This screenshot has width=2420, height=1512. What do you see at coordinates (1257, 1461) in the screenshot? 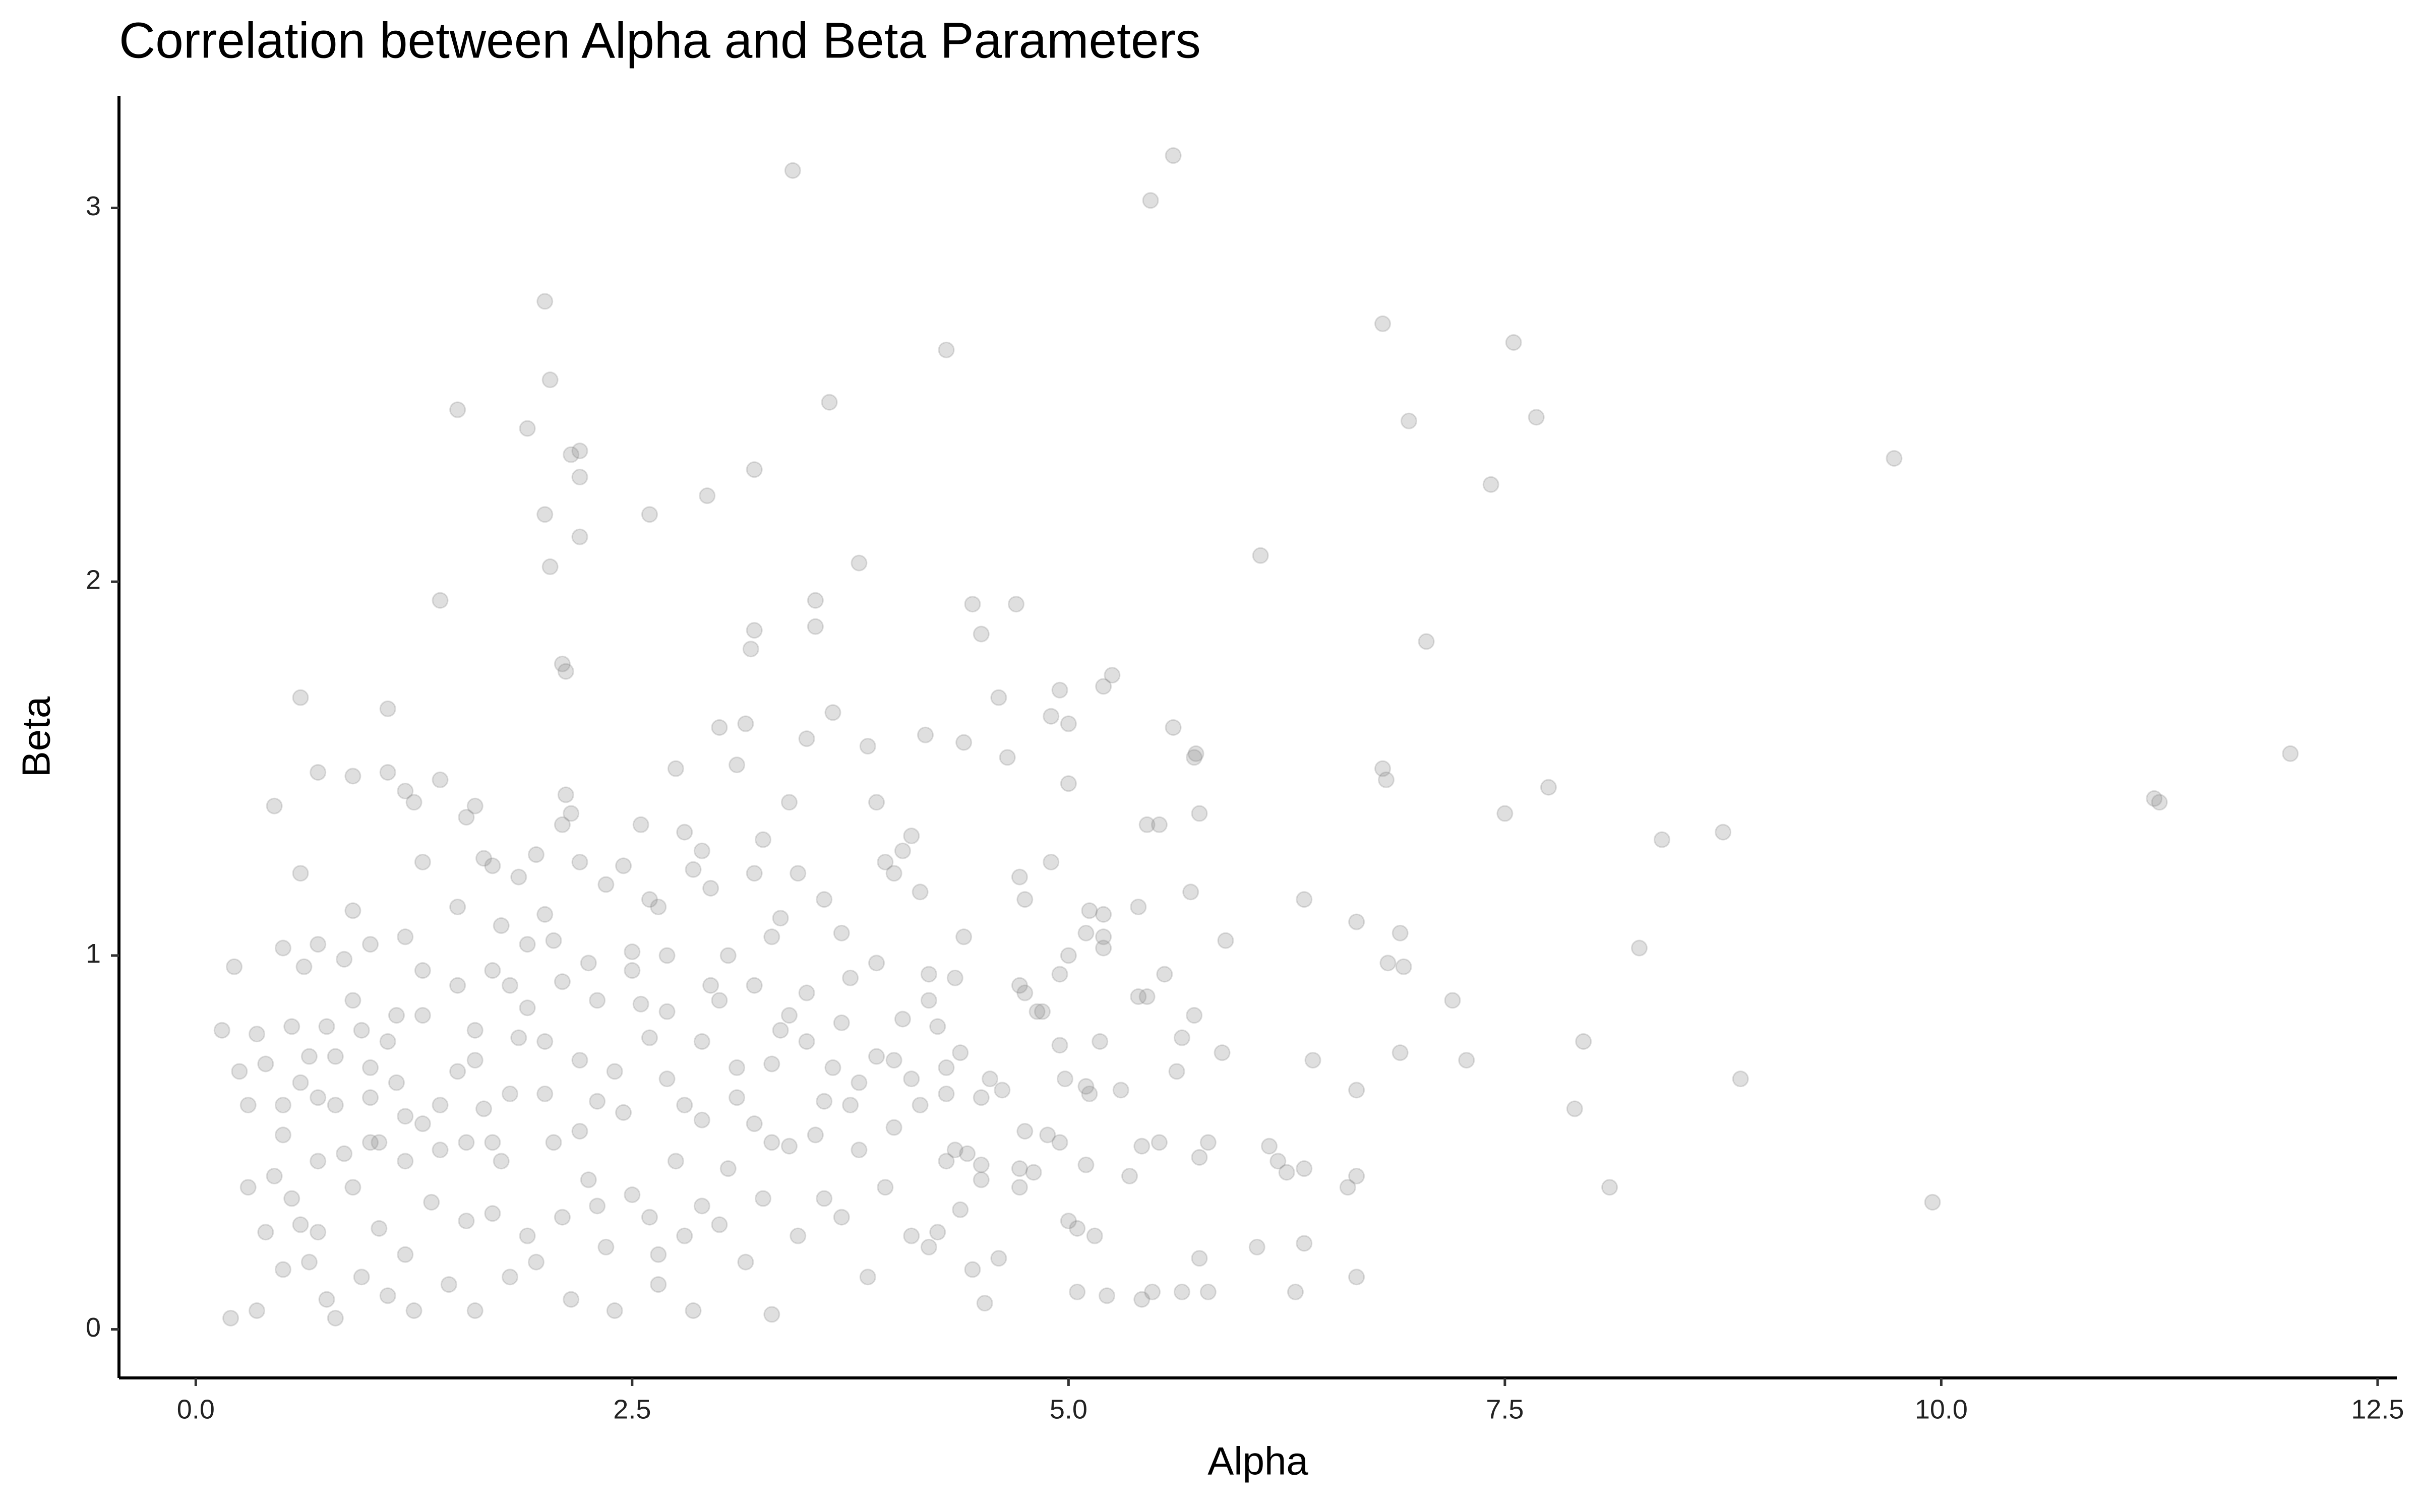
I see `x-axis-title: Alpha` at bounding box center [1257, 1461].